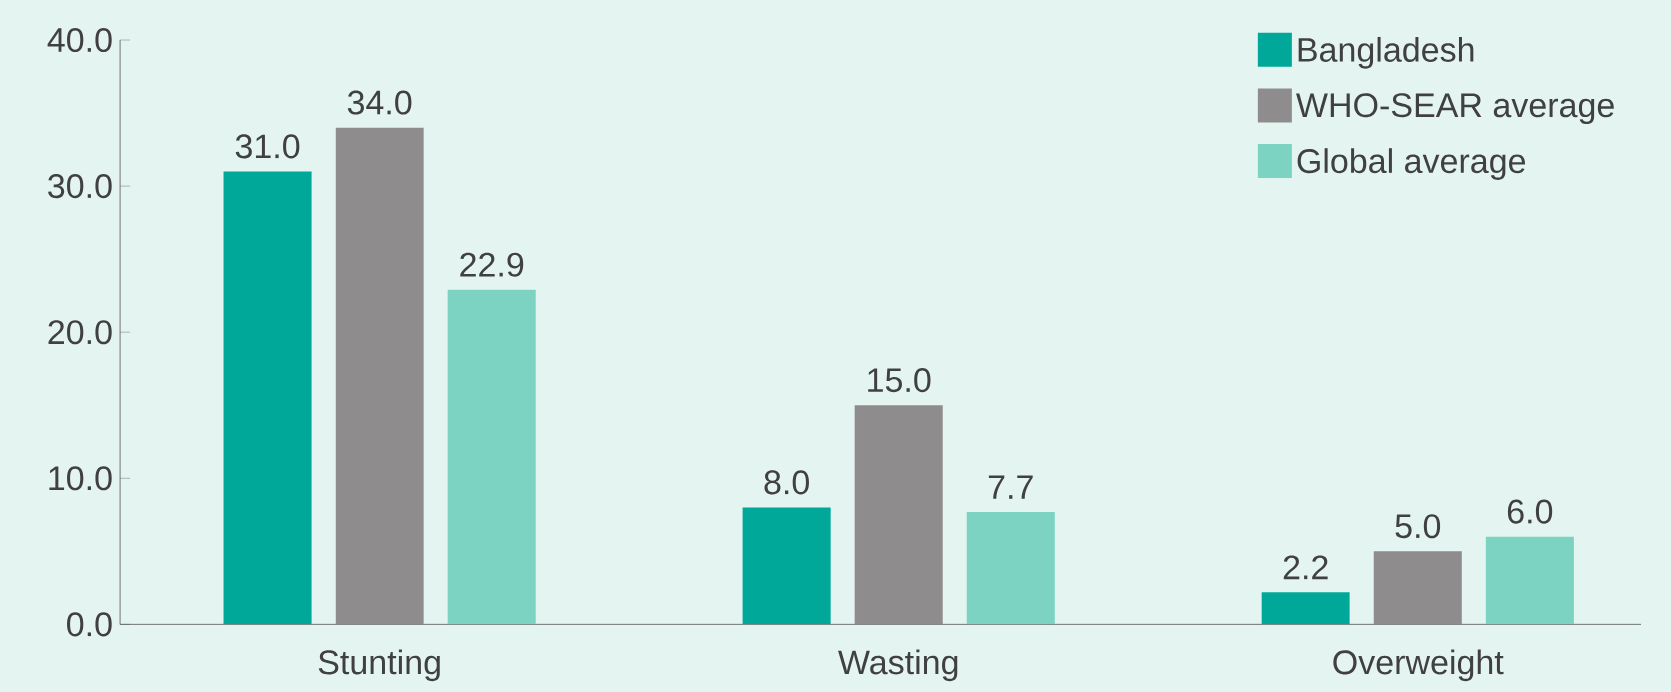 The height and width of the screenshot is (692, 1671). I want to click on legend-label: WHO-SEAR average, so click(1455, 108).